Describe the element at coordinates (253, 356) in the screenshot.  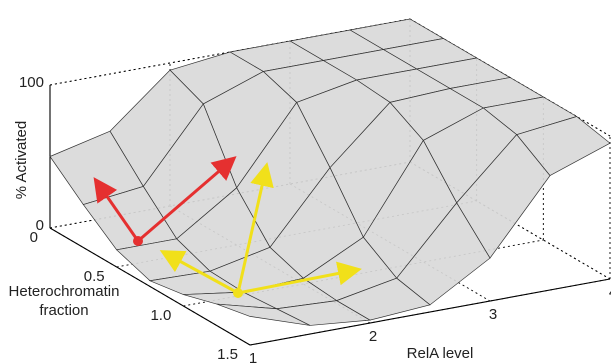
I see `x-tick-label: 1` at that location.